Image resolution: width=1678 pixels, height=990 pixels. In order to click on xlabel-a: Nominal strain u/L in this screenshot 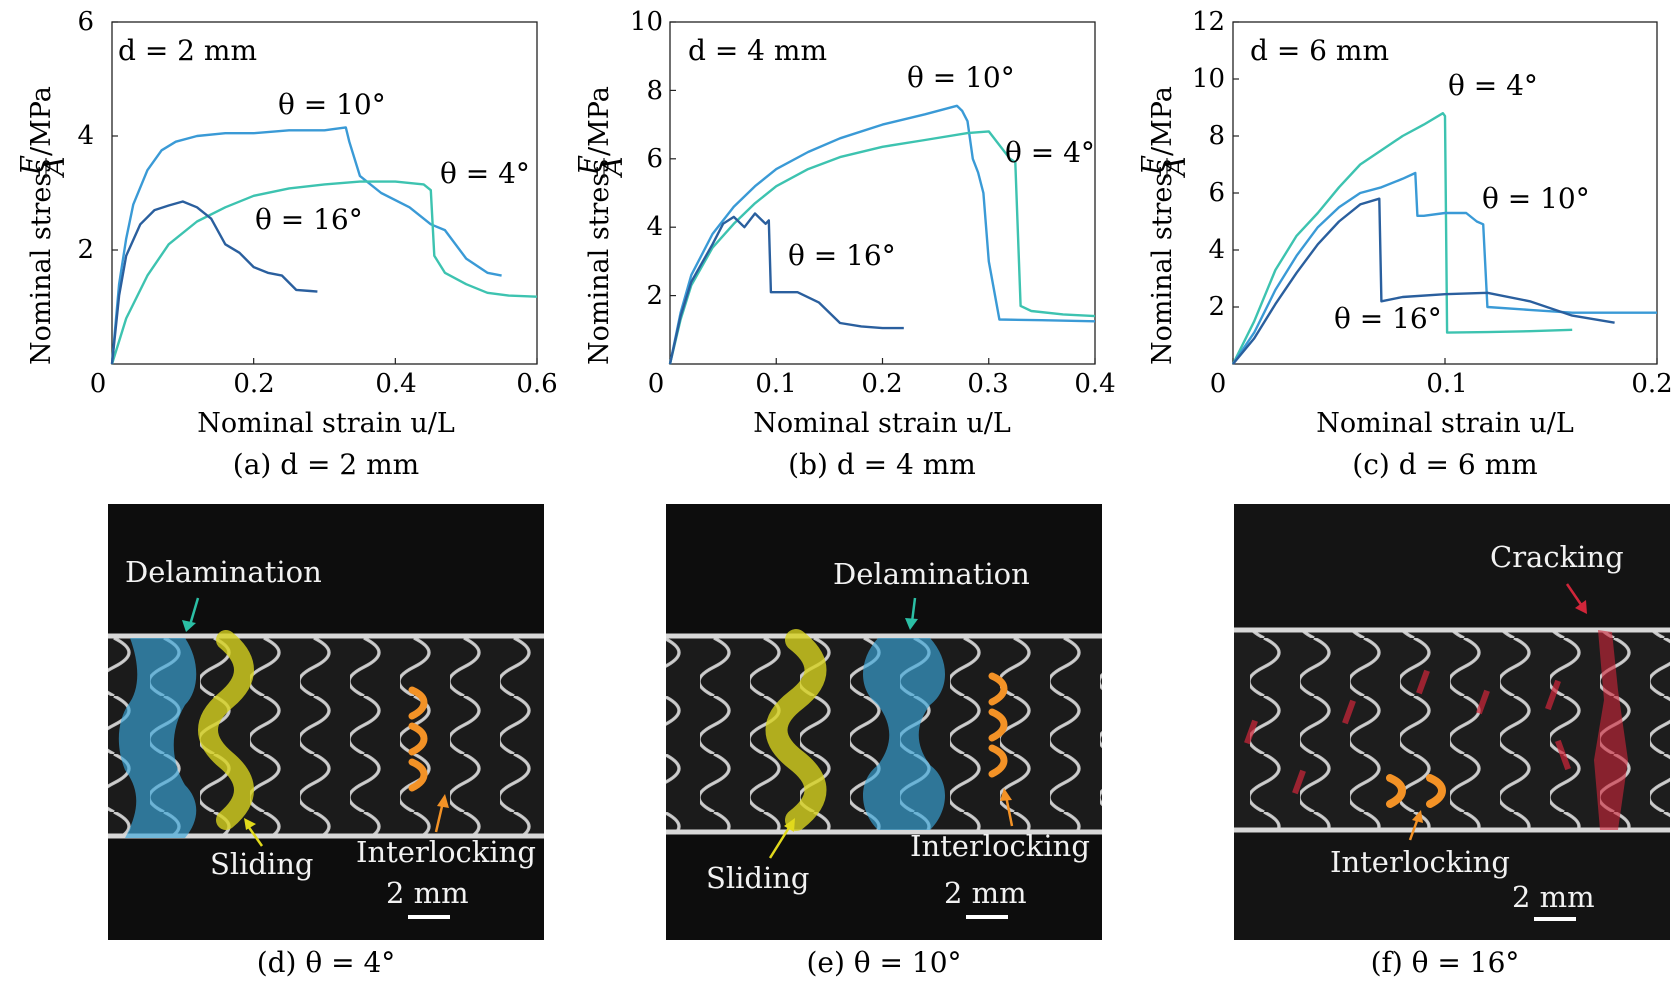, I will do `click(326, 423)`.